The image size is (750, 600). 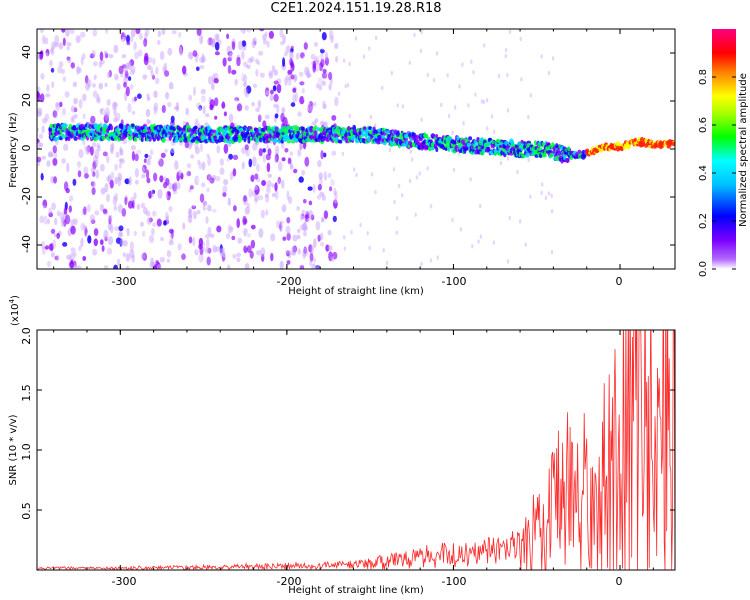 I want to click on colorbar-tick-label: 0.6, so click(x=703, y=125).